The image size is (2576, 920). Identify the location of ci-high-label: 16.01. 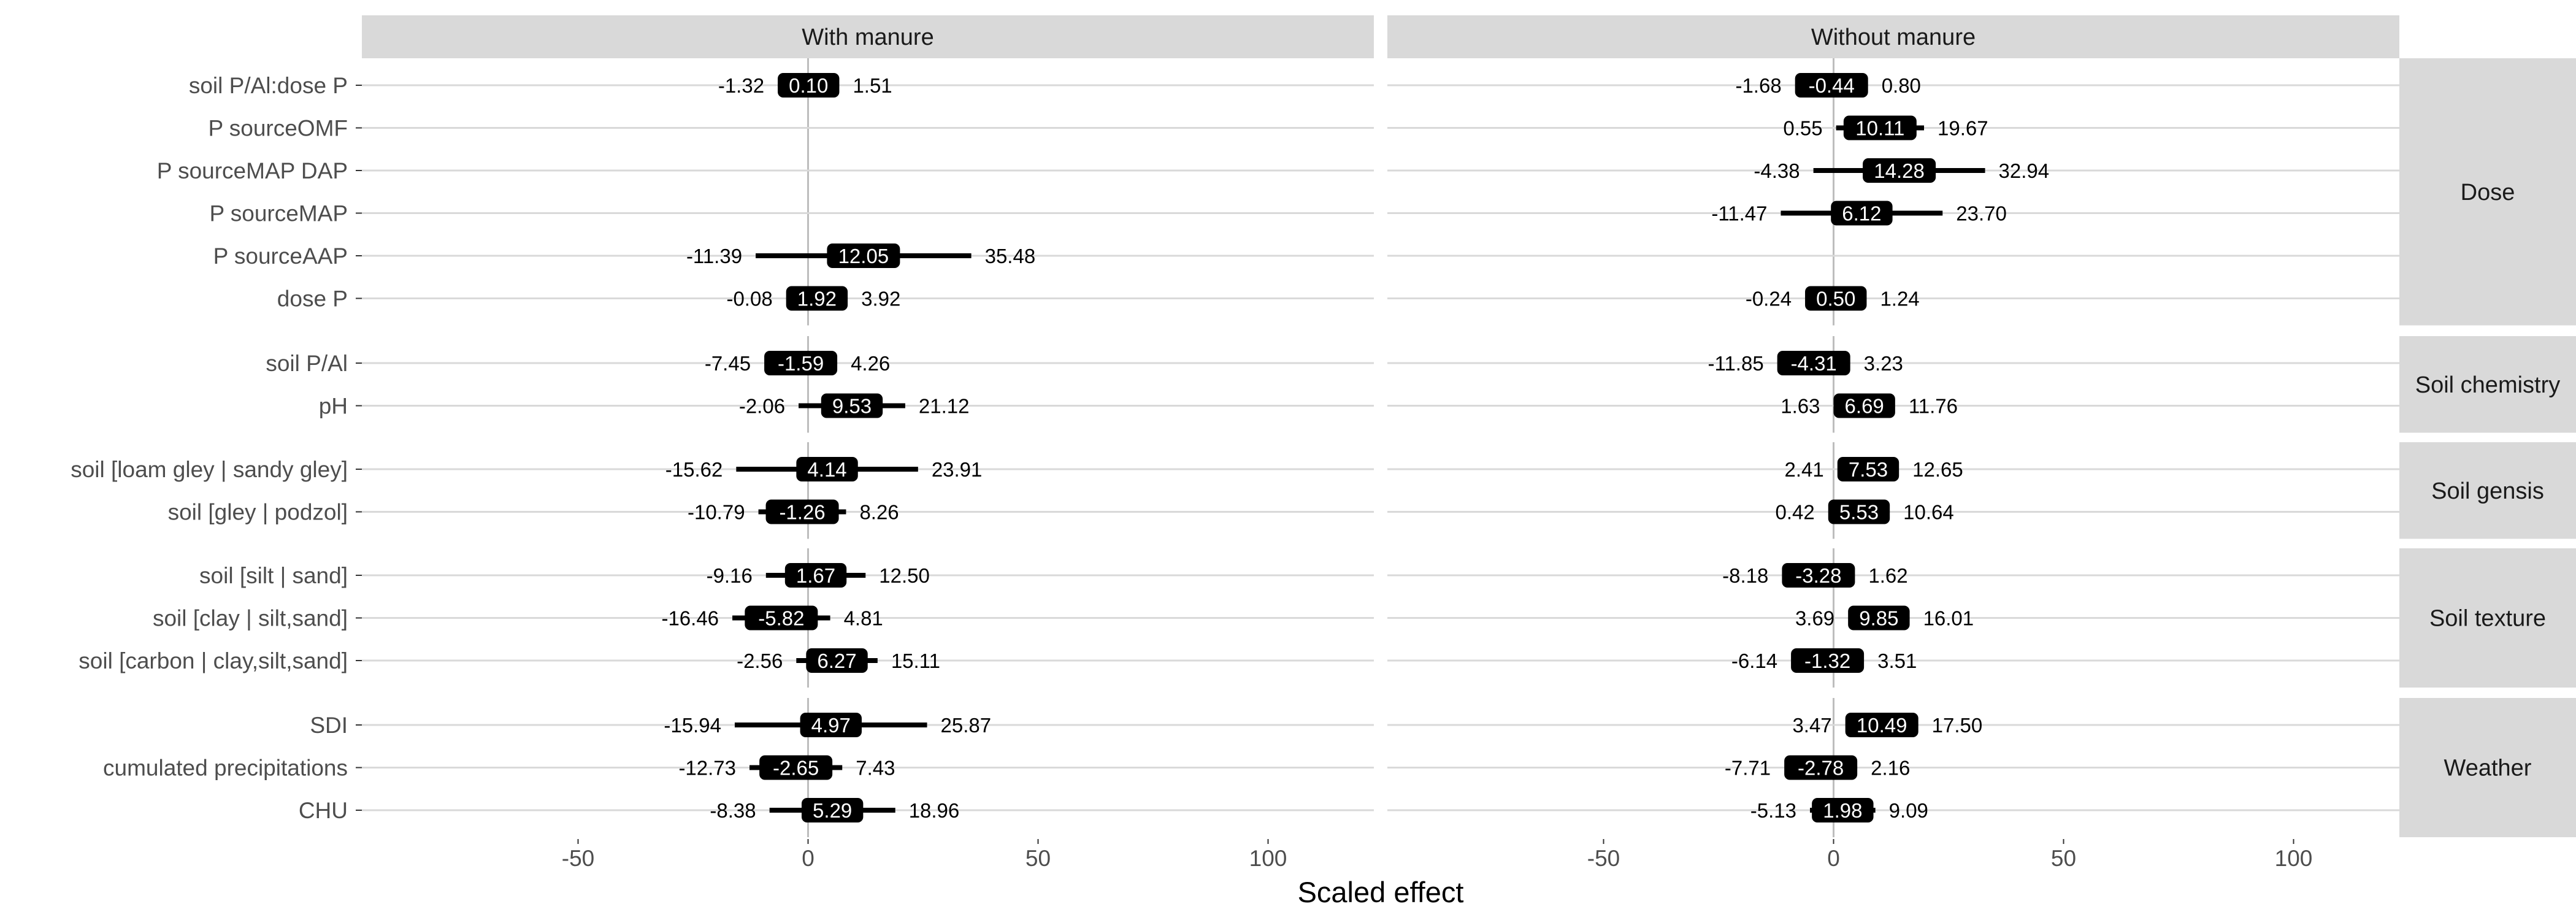
(1948, 618).